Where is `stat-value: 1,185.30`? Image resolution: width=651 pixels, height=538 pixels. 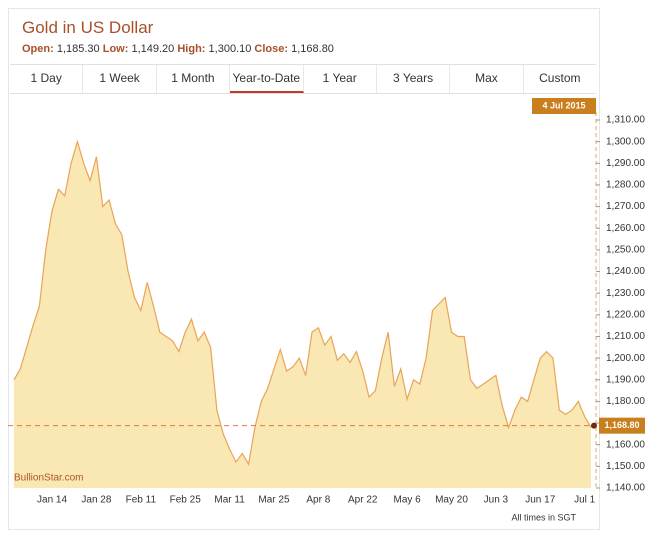 stat-value: 1,185.30 is located at coordinates (78, 49).